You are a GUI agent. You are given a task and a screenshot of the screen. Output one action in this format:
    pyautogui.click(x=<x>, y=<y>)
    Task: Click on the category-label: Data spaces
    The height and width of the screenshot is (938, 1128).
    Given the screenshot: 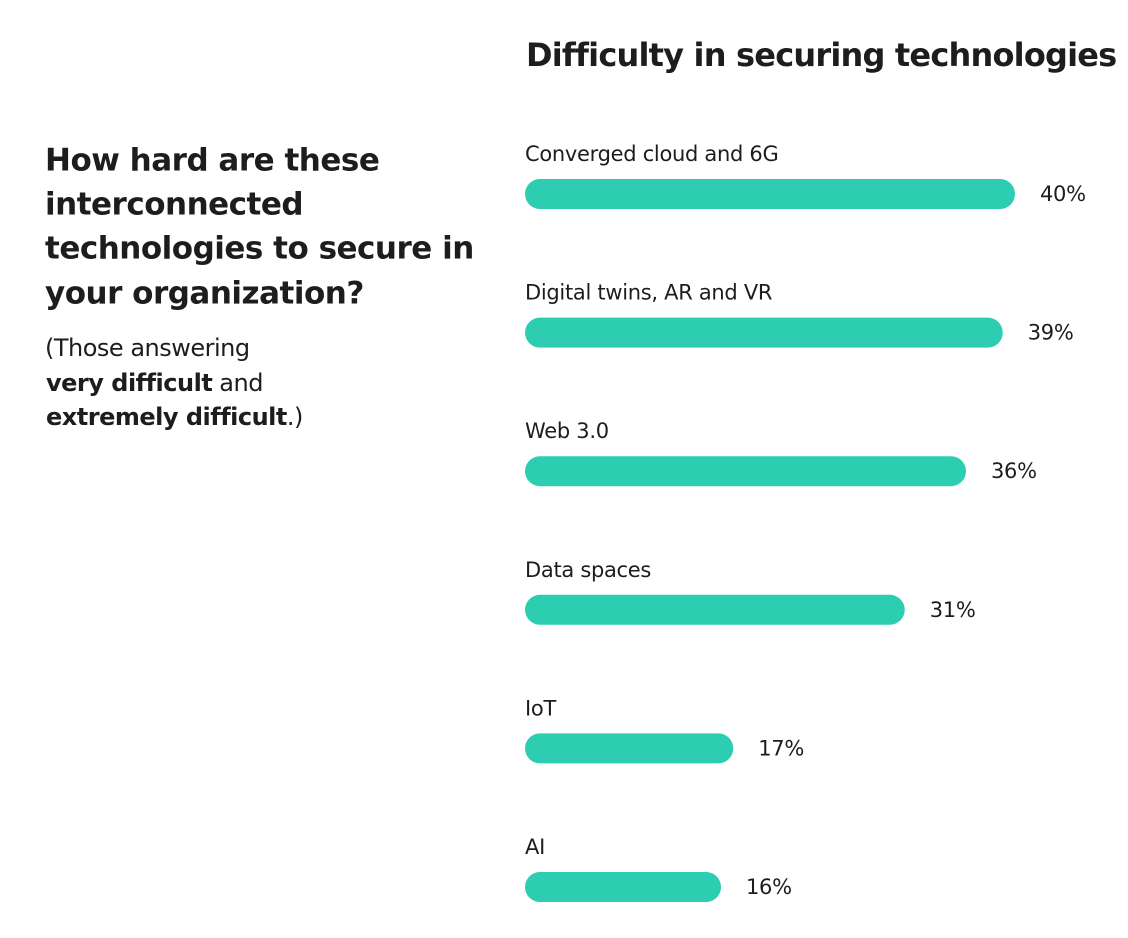 What is the action you would take?
    pyautogui.click(x=588, y=570)
    